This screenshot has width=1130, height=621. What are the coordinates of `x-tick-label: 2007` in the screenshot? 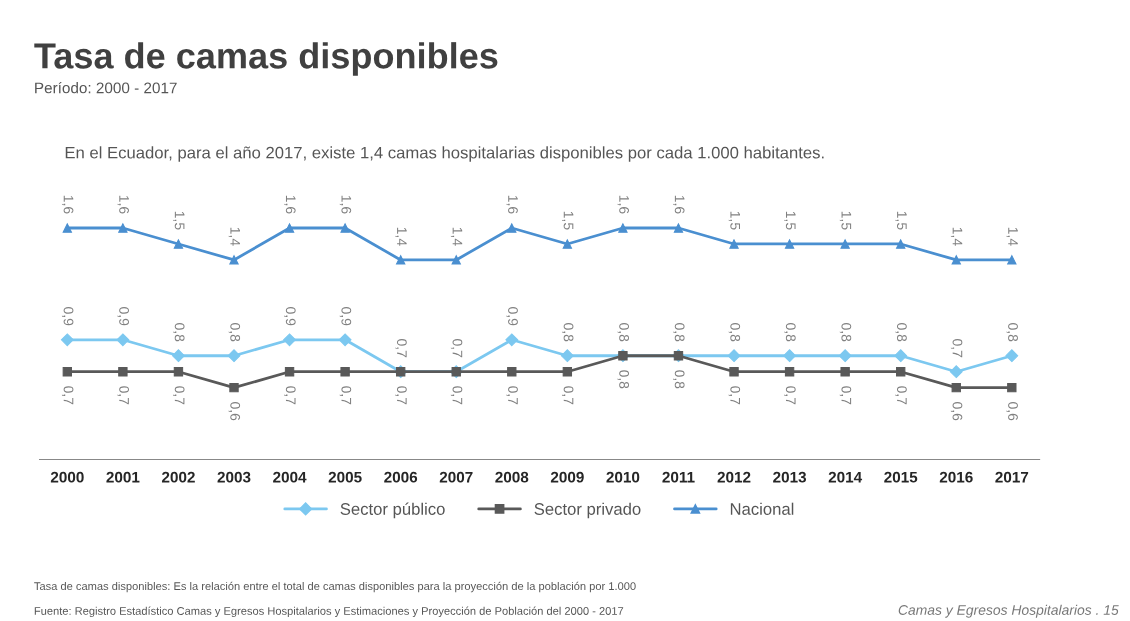 It's located at (456, 477).